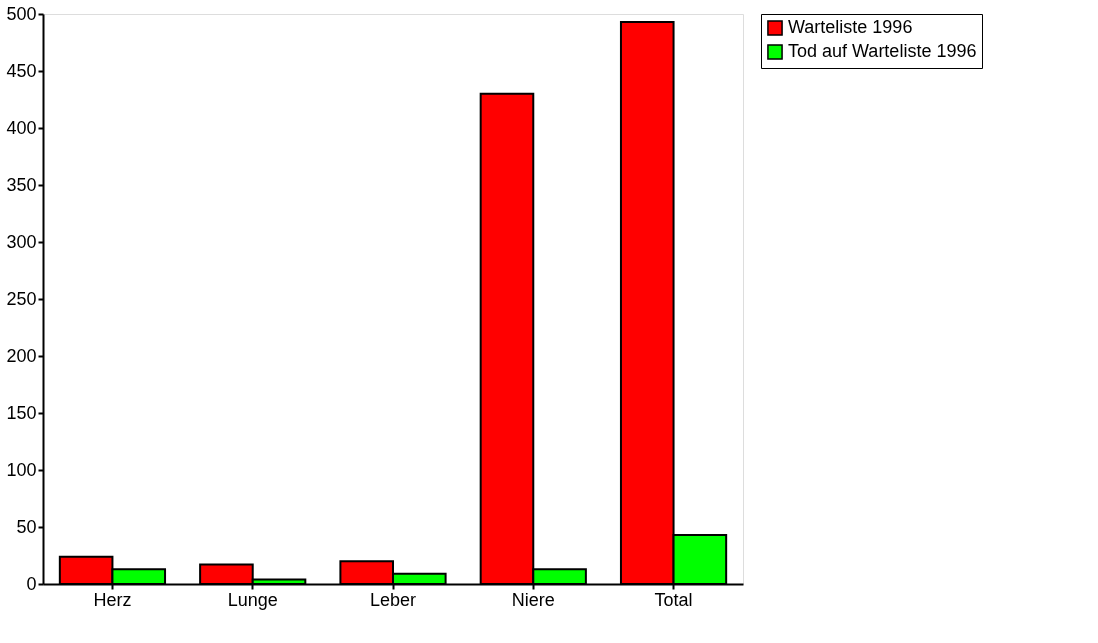  I want to click on y-tick-label: 150, so click(21, 412).